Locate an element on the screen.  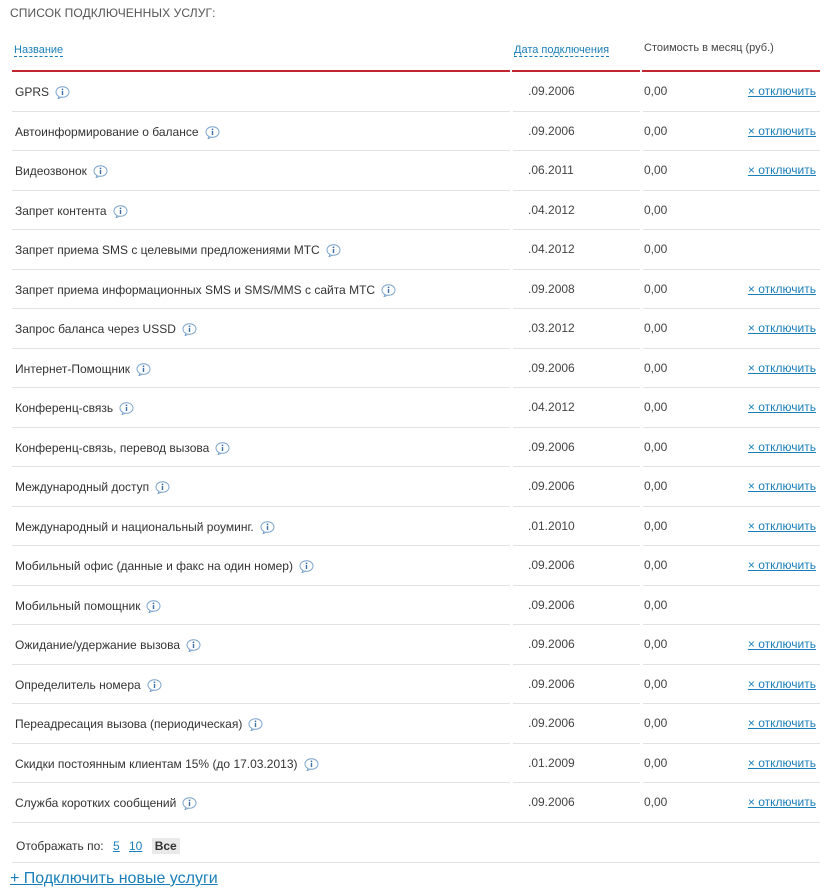
service-name: Переадресация вызова (периодическая) is located at coordinates (139, 724).